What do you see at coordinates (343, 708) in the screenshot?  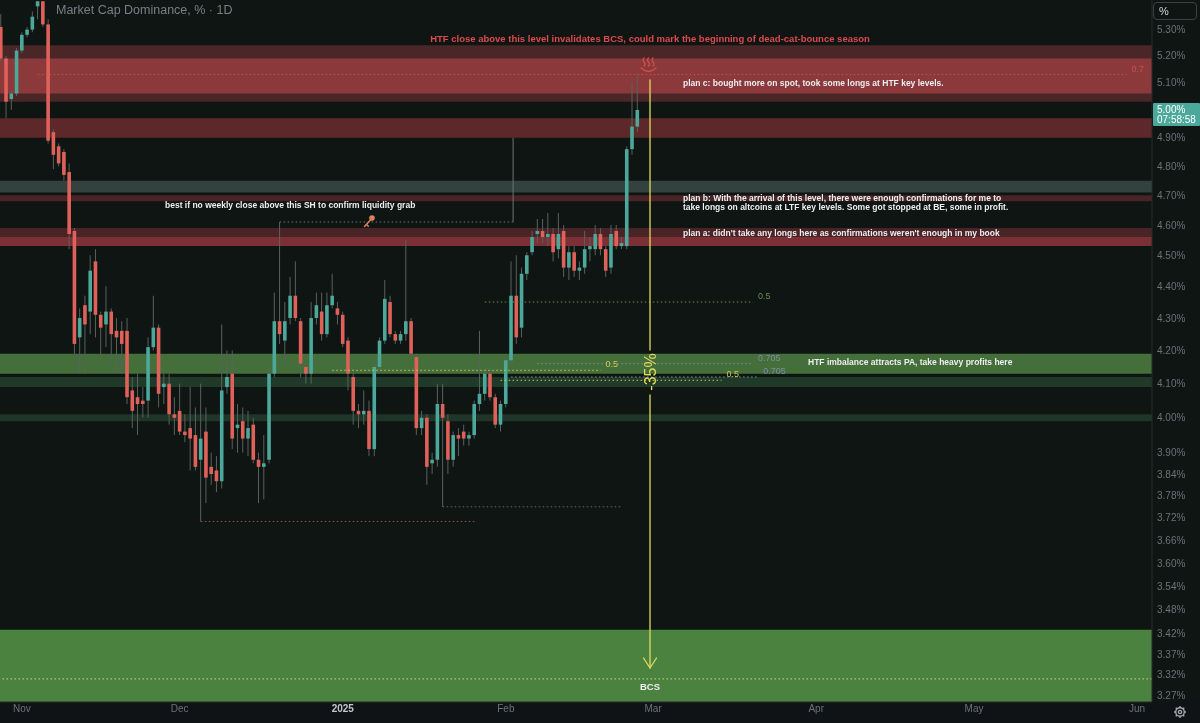 I see `x-tick-label: 2025` at bounding box center [343, 708].